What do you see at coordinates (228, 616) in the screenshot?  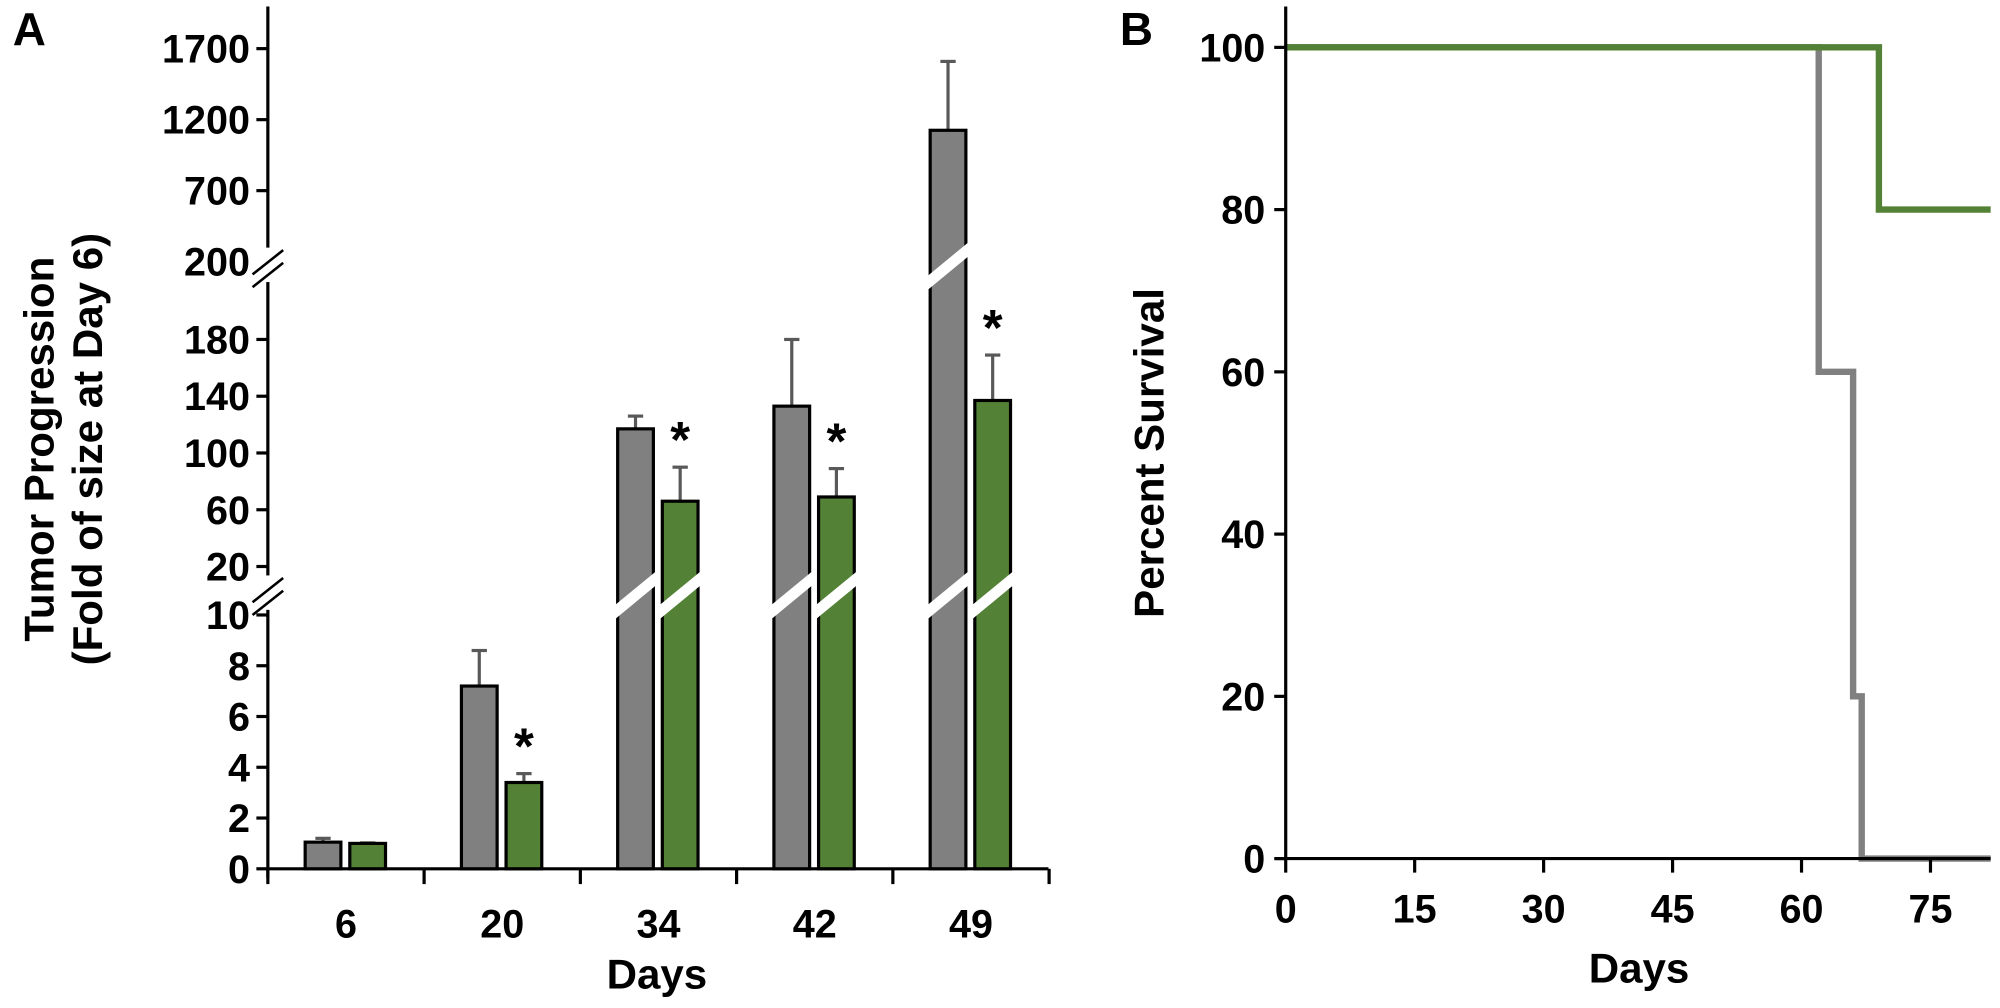 I see `panel-a-y-tick-label: 10` at bounding box center [228, 616].